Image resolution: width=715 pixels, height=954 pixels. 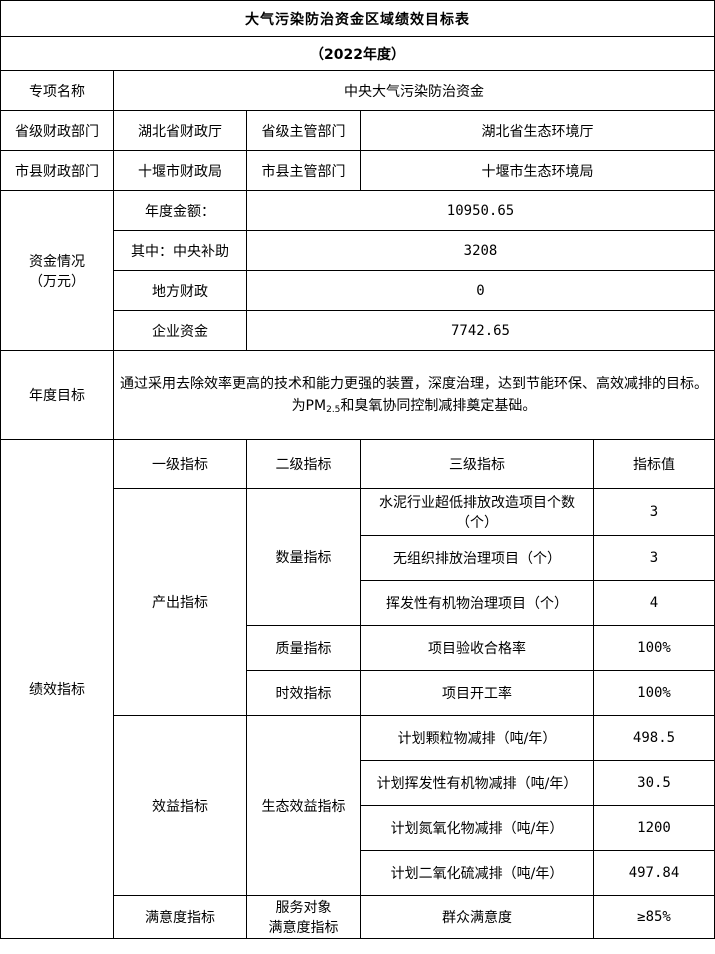 I want to click on funding-enterprise-label: 企业资金, so click(x=180, y=330).